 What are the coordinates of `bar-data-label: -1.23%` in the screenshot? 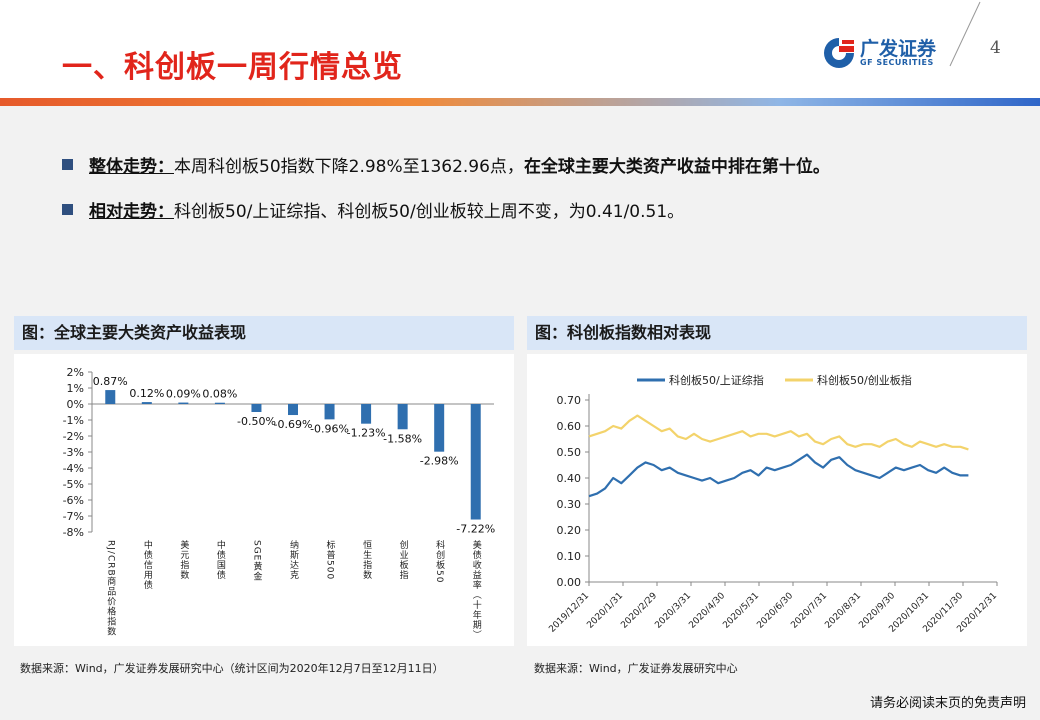 It's located at (366, 433).